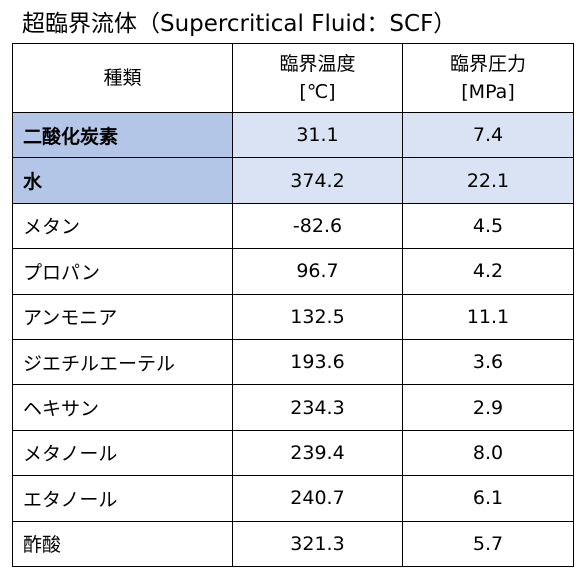 The image size is (583, 572). I want to click on substance-cell: メタン, so click(122, 226).